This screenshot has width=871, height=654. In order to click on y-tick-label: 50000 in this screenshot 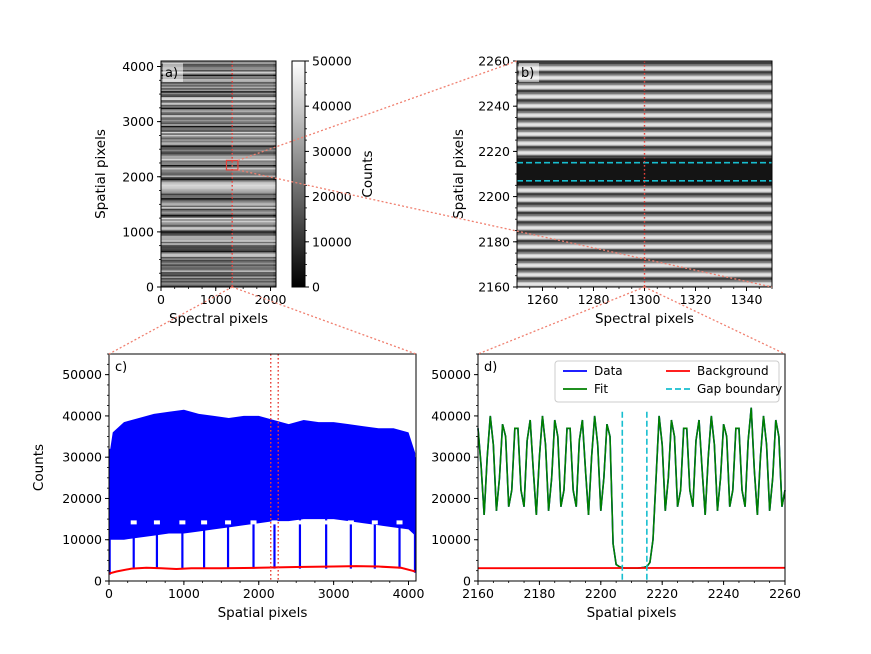, I will do `click(451, 374)`.